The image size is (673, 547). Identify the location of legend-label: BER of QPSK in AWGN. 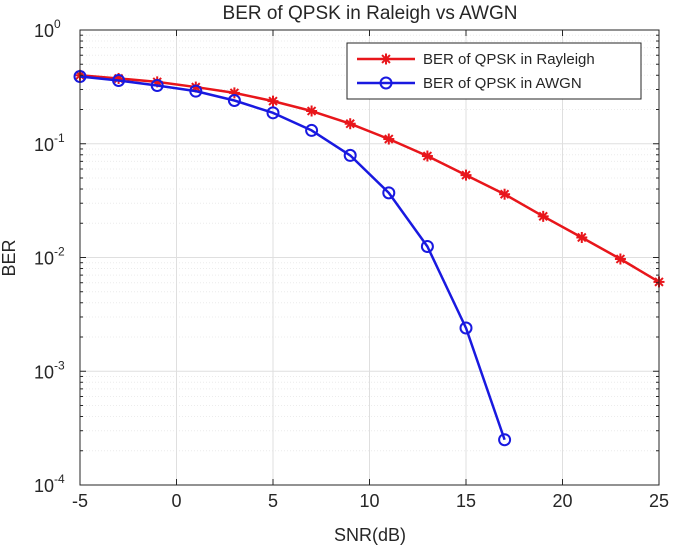
(502, 83).